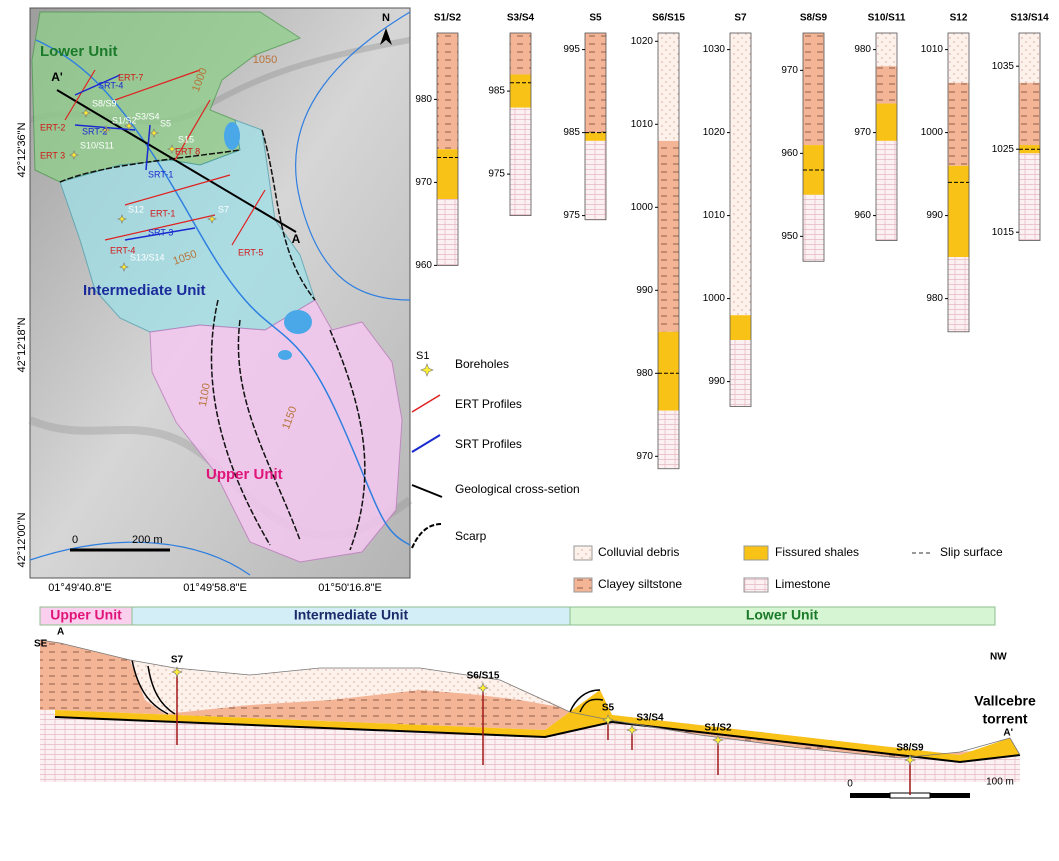 The height and width of the screenshot is (861, 1059). Describe the element at coordinates (517, 489) in the screenshot. I see `legend-label: Geological cross-setion` at that location.